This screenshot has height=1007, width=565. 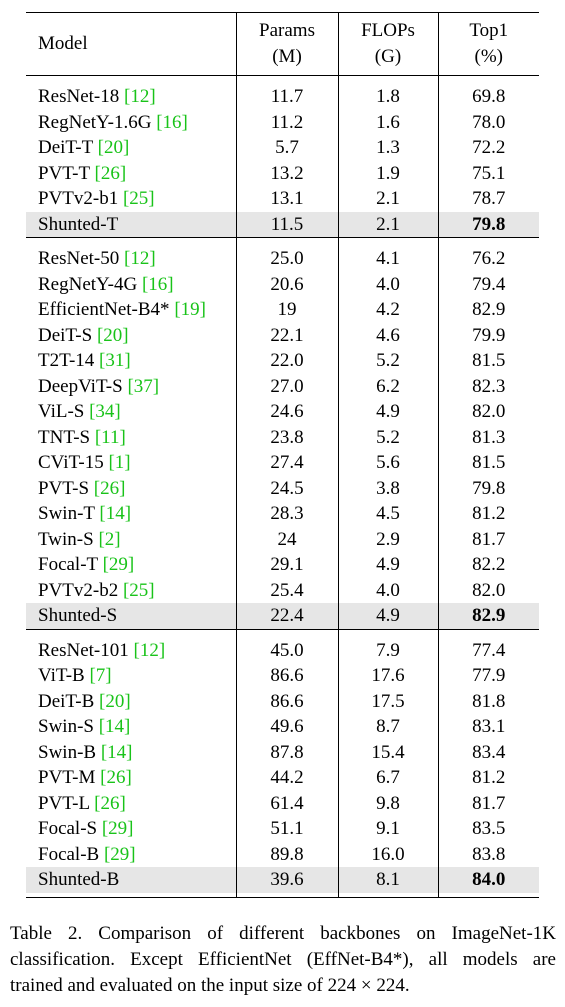 What do you see at coordinates (68, 727) in the screenshot?
I see `model-name: Swin-S` at bounding box center [68, 727].